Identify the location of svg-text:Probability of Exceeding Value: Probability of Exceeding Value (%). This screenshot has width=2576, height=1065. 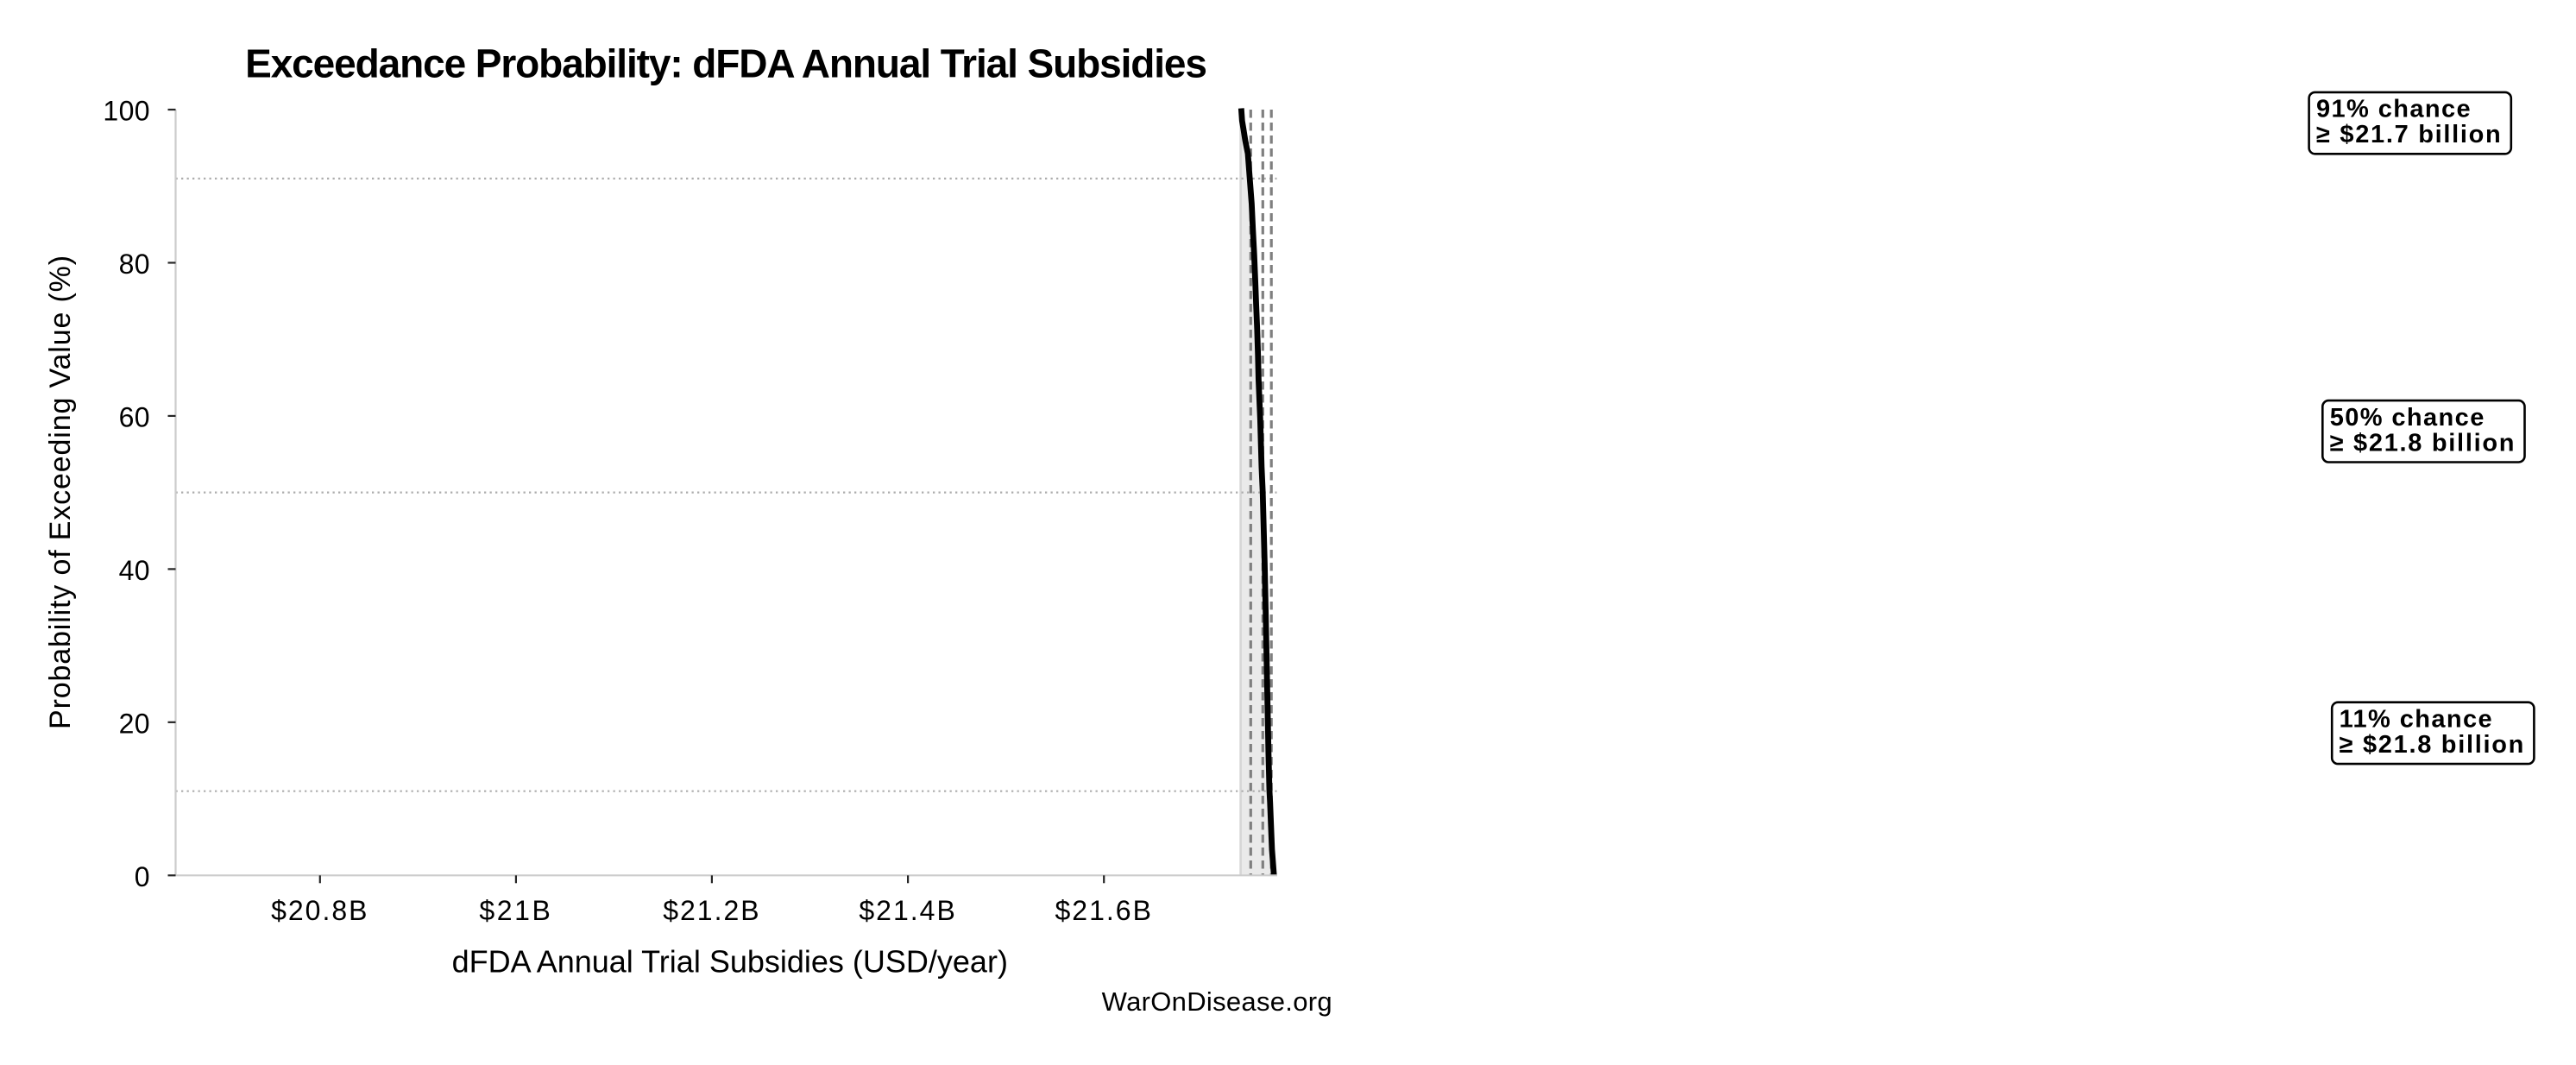
(61, 492).